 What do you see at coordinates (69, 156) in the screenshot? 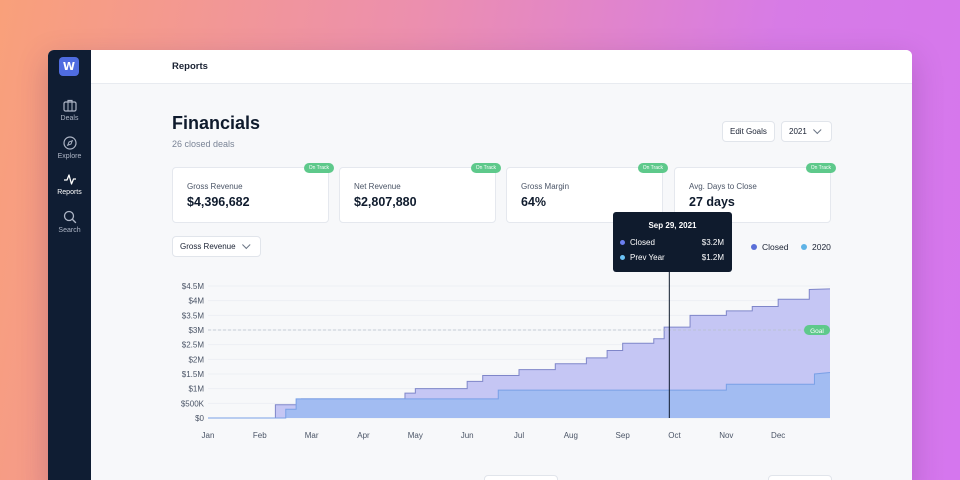
I see `sidebar-item-label: Explore` at bounding box center [69, 156].